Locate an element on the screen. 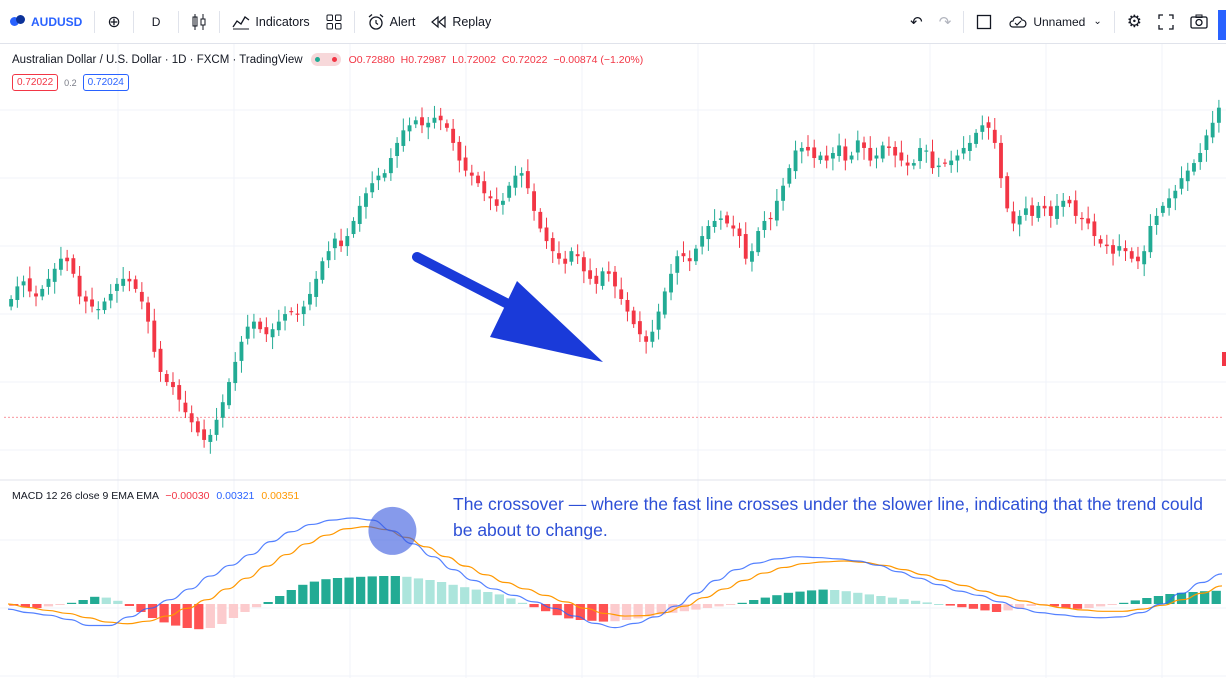 This screenshot has width=1226, height=678. fullscreen-button is located at coordinates (1166, 22).